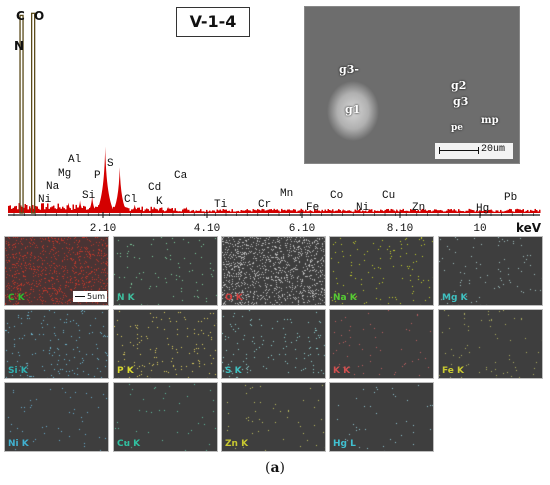  Describe the element at coordinates (302, 229) in the screenshot. I see `x-tick-label: 6.10` at that location.